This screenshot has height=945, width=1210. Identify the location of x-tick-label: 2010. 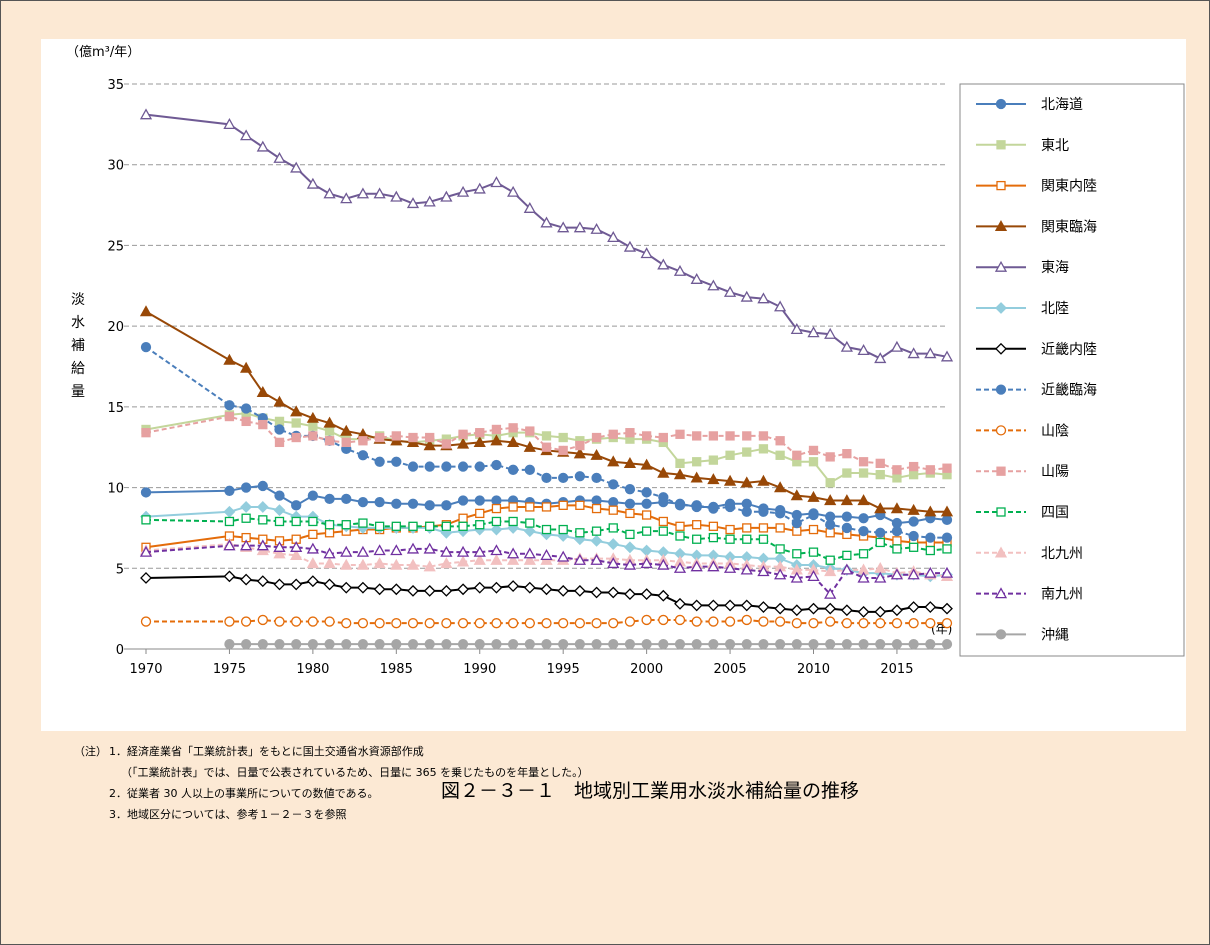
(813, 669).